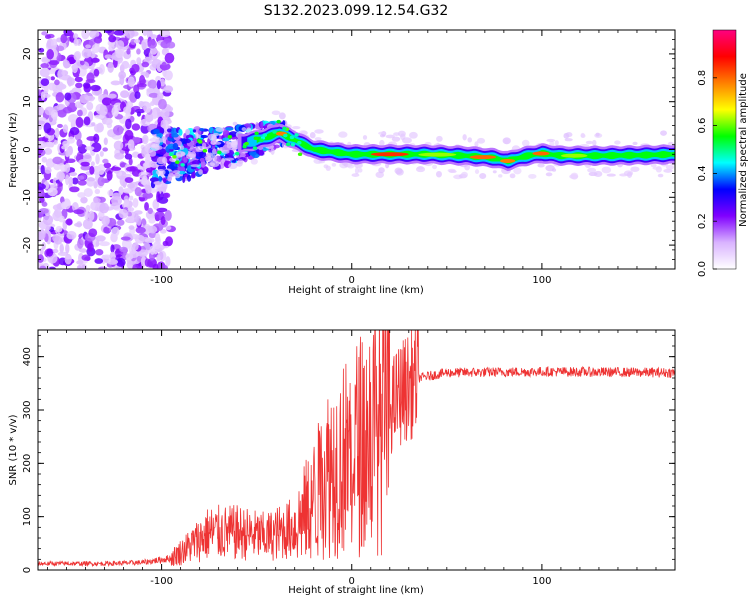  What do you see at coordinates (27, 197) in the screenshot?
I see `spectrogram-y-tick-label: -10` at bounding box center [27, 197].